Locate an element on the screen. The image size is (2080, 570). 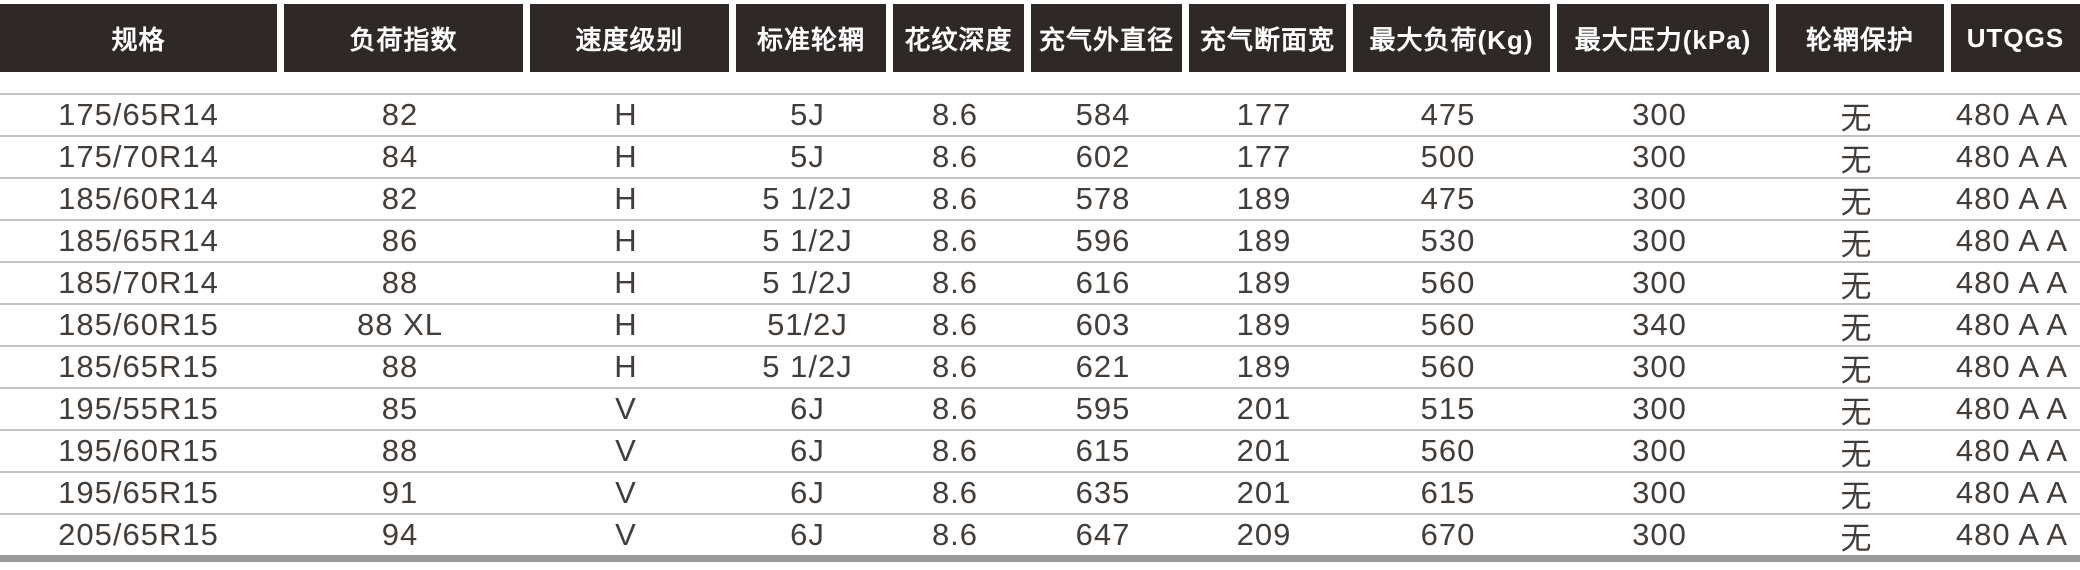
cell-load-index: 88 XL is located at coordinates (399, 324).